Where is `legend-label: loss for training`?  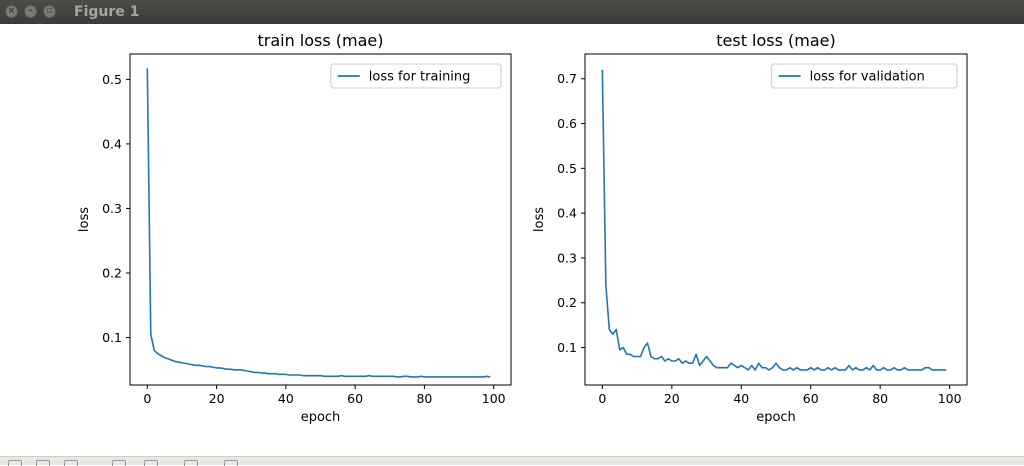
legend-label: loss for training is located at coordinates (420, 77).